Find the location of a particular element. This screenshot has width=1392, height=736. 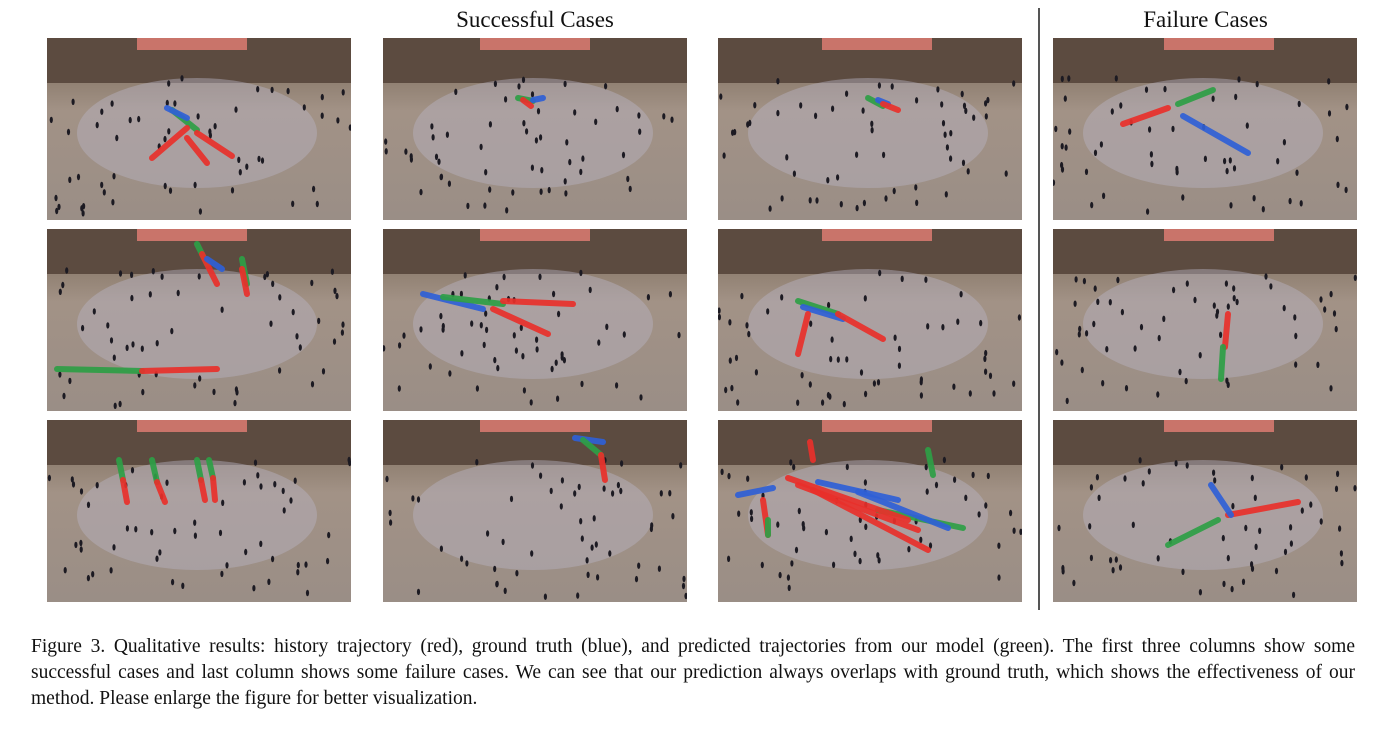

failure-cases-heading: Failure Cases is located at coordinates (1205, 19).